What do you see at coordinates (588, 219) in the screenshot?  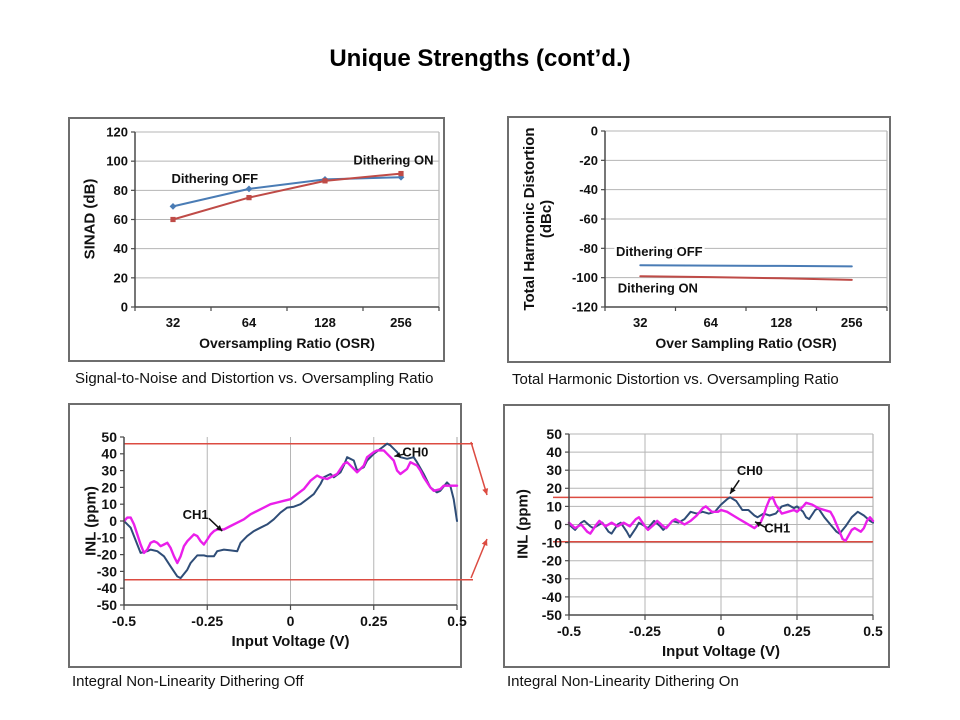 I see `svg-text: -60` at bounding box center [588, 219].